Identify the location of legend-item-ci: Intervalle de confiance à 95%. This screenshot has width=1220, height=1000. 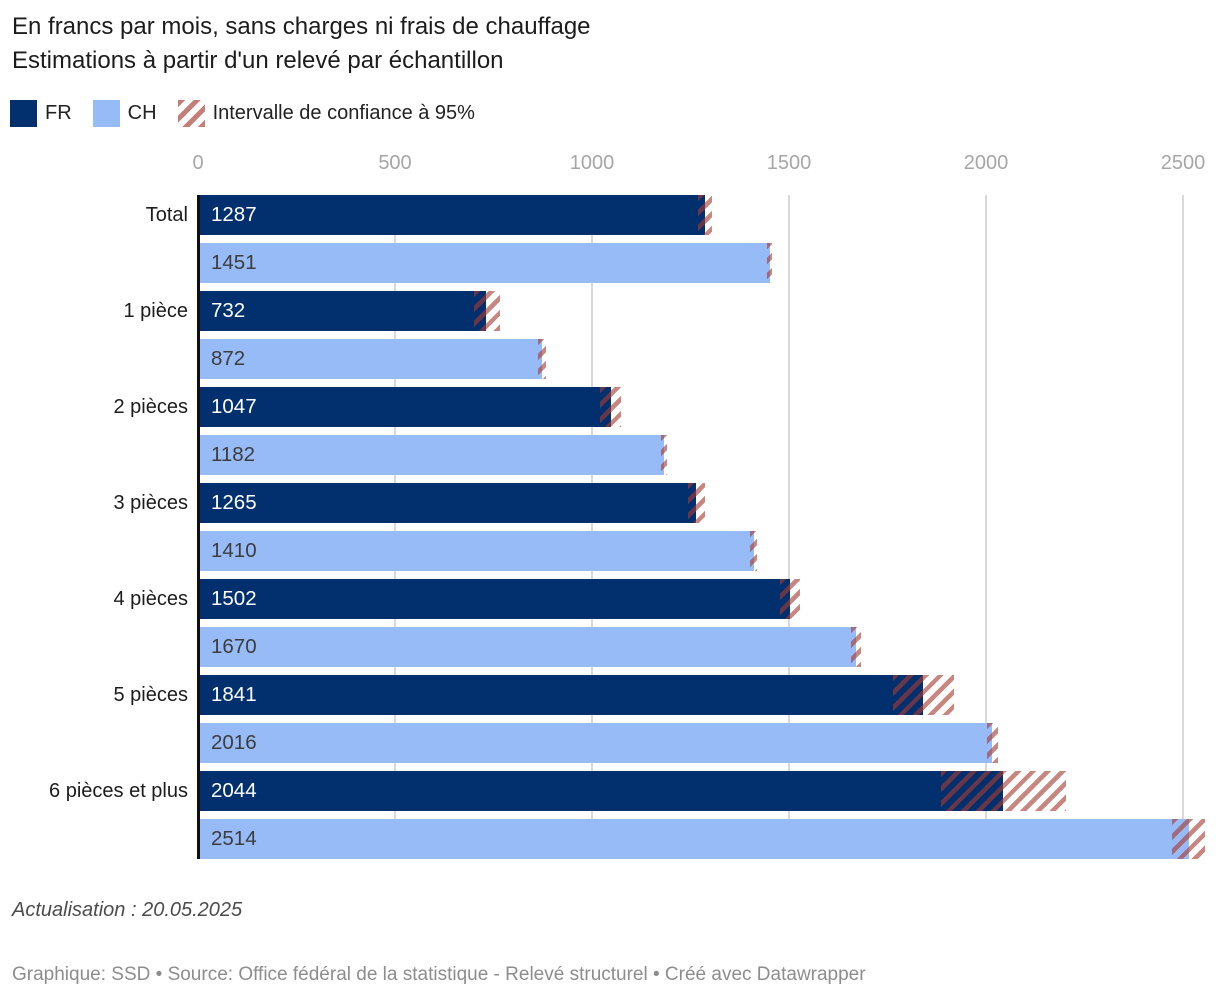
(326, 113).